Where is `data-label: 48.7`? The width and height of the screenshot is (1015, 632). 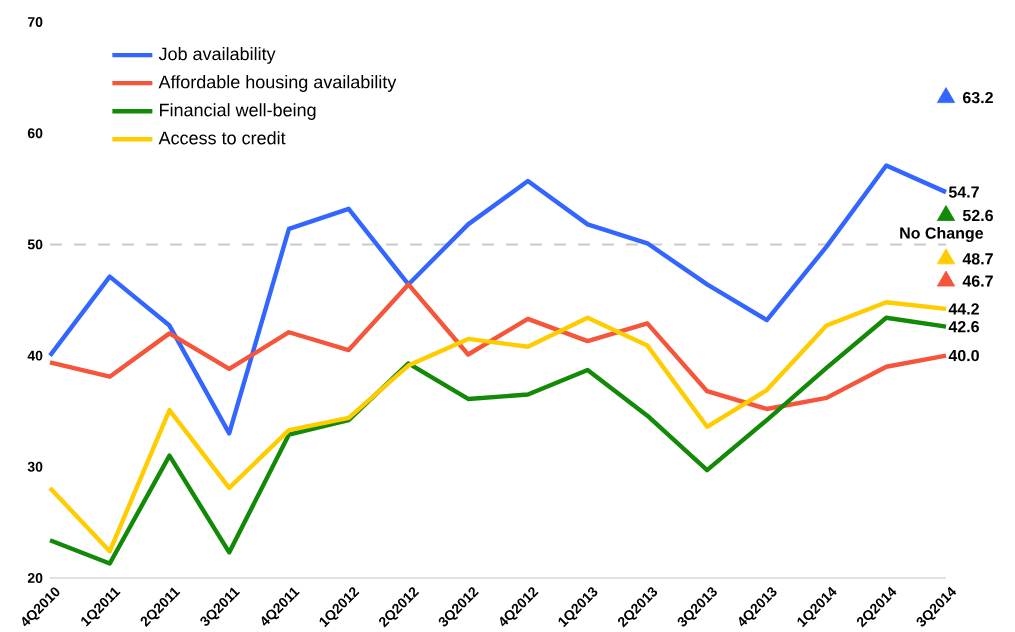
data-label: 48.7 is located at coordinates (977, 259).